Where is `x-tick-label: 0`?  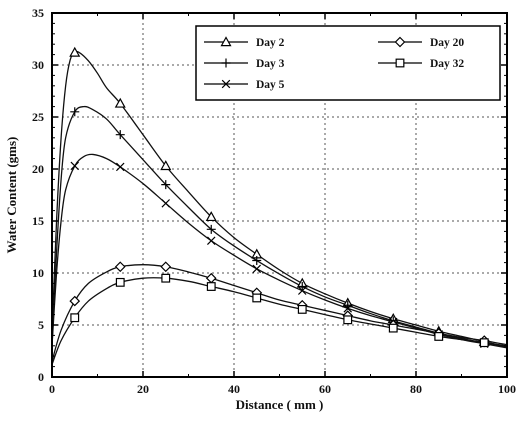
x-tick-label: 0 is located at coordinates (52, 389).